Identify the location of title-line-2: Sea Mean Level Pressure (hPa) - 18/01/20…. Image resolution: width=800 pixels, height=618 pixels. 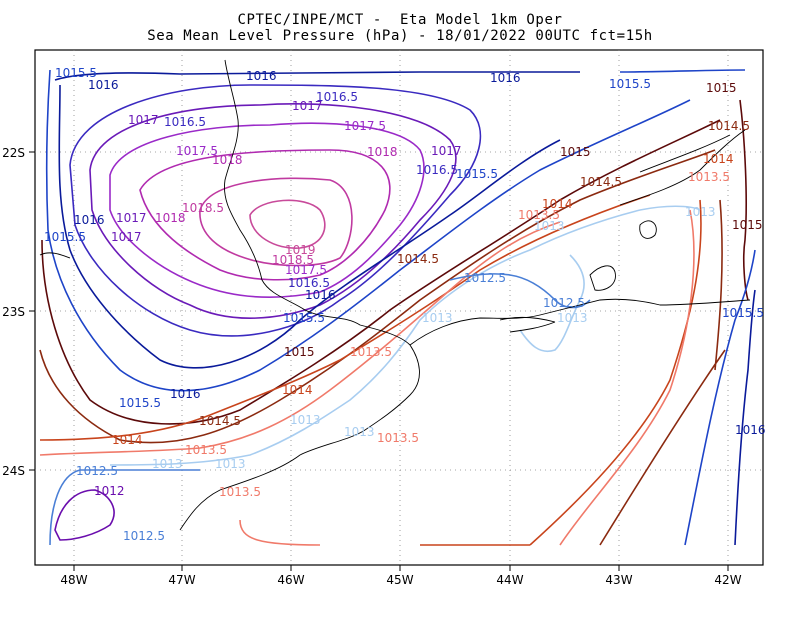
(400, 36).